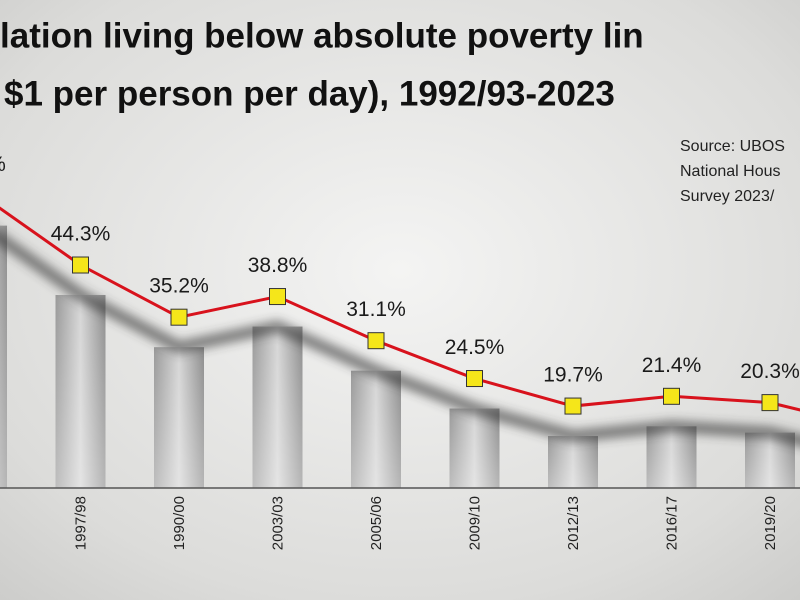  What do you see at coordinates (278, 265) in the screenshot?
I see `value-label: 38.8%` at bounding box center [278, 265].